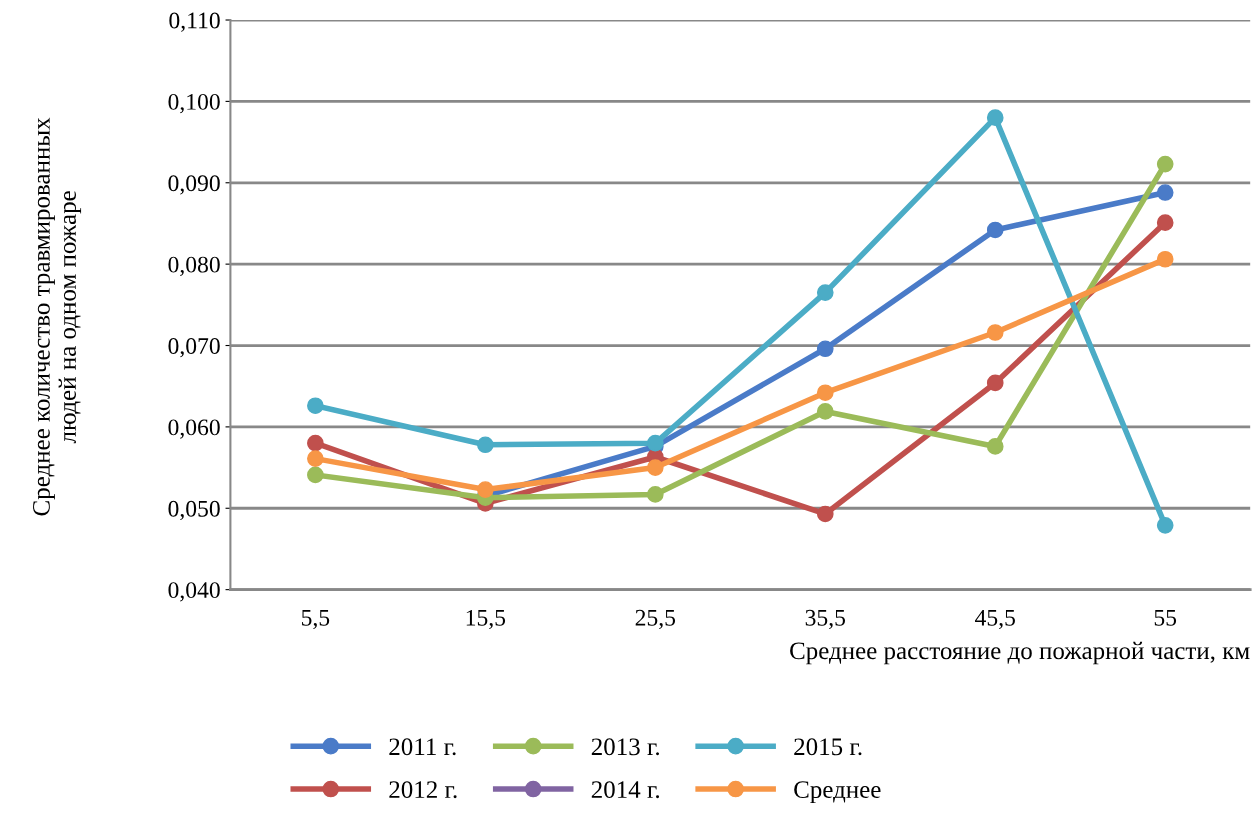  What do you see at coordinates (1020, 653) in the screenshot?
I see `x-axis-title: Среднее расстояние до пожарной части, км` at bounding box center [1020, 653].